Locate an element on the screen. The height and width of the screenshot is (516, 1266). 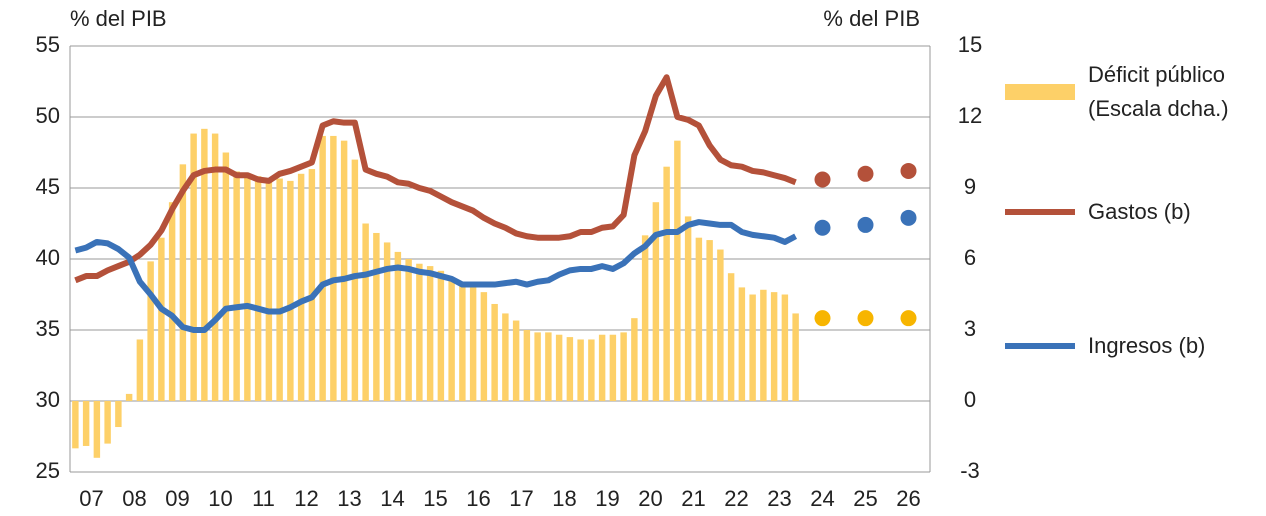
x-tick-label: 20 is located at coordinates (650, 498).